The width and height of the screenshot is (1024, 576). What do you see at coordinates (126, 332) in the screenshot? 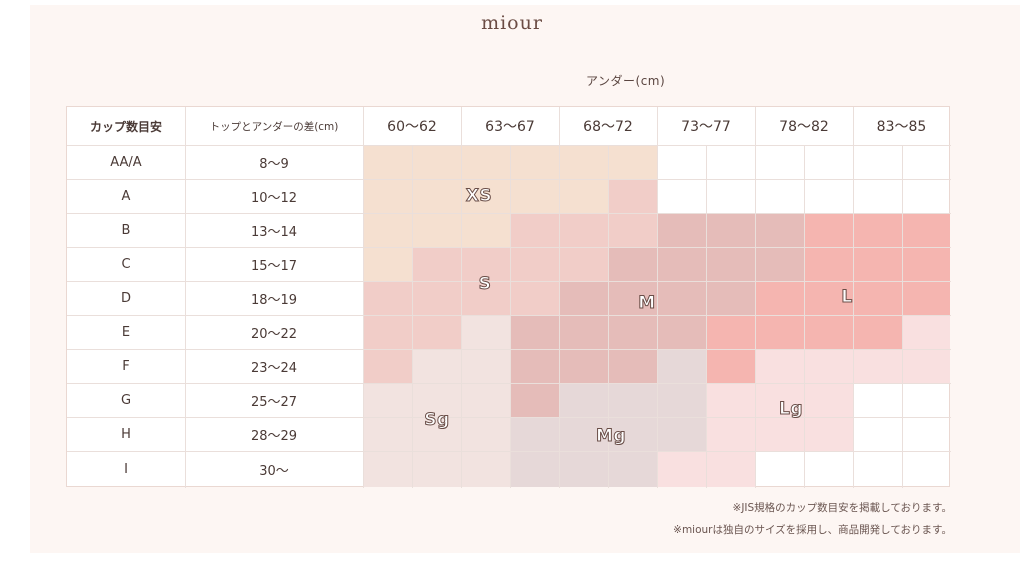
I see `row-cup-label: E` at bounding box center [126, 332].